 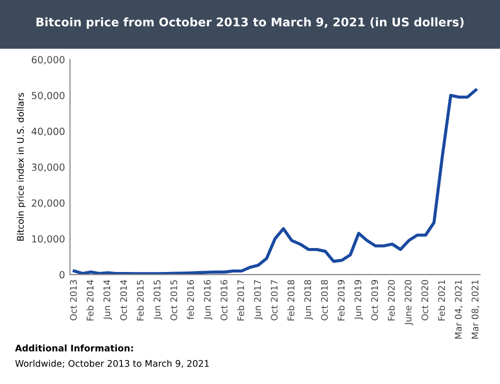 What do you see at coordinates (476, 309) in the screenshot?
I see `x-tick-label: Mar 08, 2021` at bounding box center [476, 309].